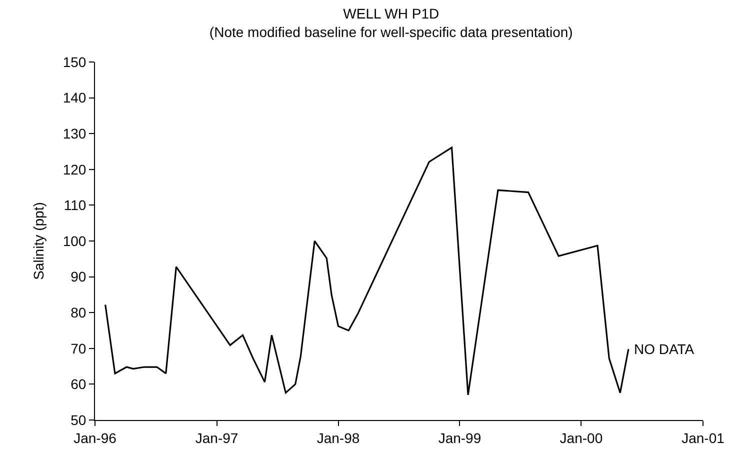 Image resolution: width=738 pixels, height=468 pixels. What do you see at coordinates (74, 98) in the screenshot?
I see `y-tick-label: 140` at bounding box center [74, 98].